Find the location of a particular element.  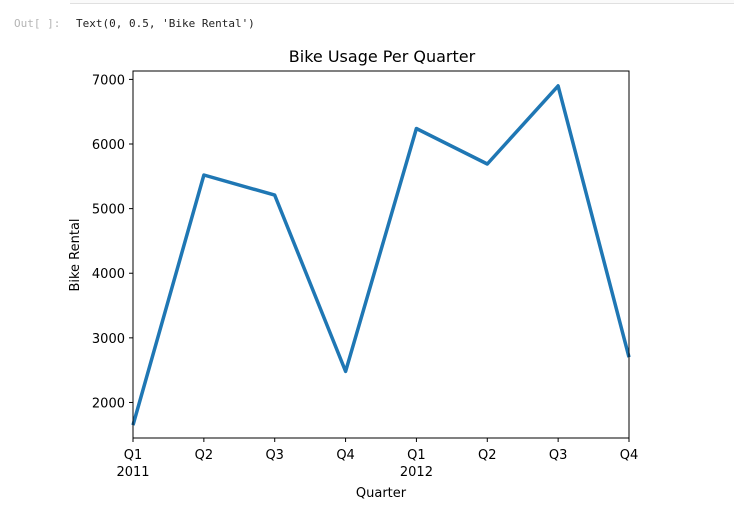

y-axis-label: Bike Rental is located at coordinates (75, 254).